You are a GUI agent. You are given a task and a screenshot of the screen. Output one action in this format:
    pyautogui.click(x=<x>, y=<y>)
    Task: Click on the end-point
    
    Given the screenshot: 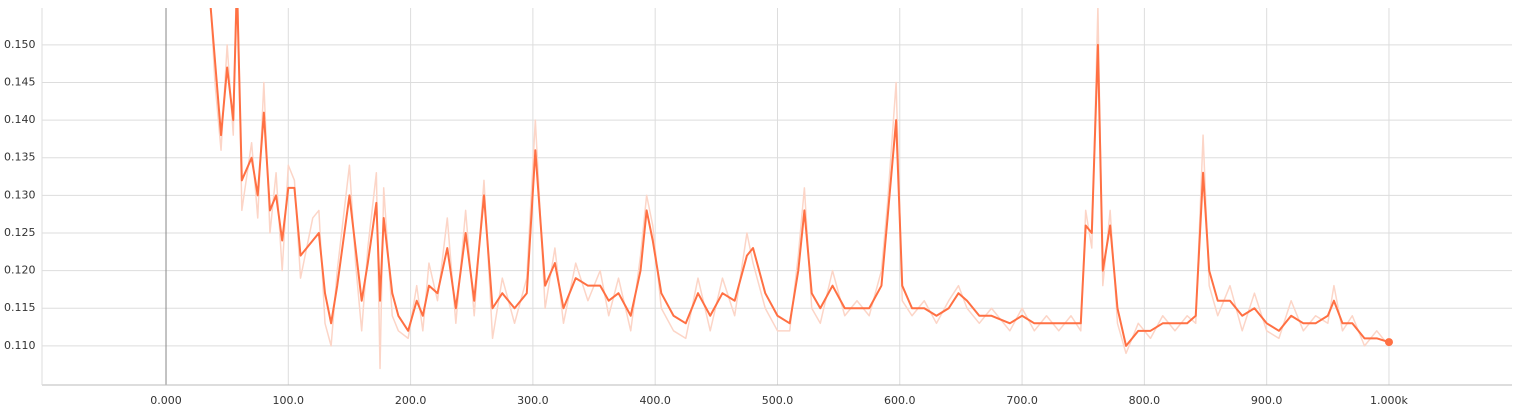 What is the action you would take?
    pyautogui.click(x=1388, y=342)
    